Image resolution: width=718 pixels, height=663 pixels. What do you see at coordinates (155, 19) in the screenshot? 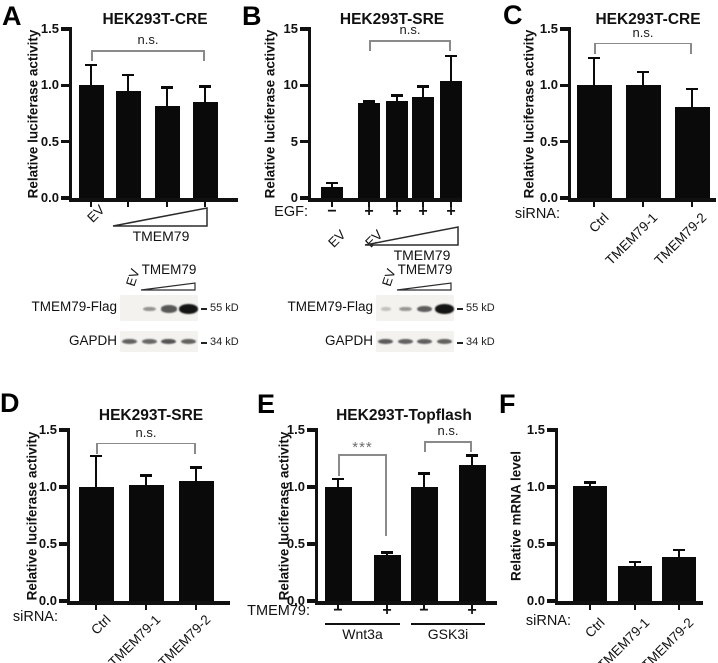
I see `A-chart-title: HEK293T-CRE` at bounding box center [155, 19].